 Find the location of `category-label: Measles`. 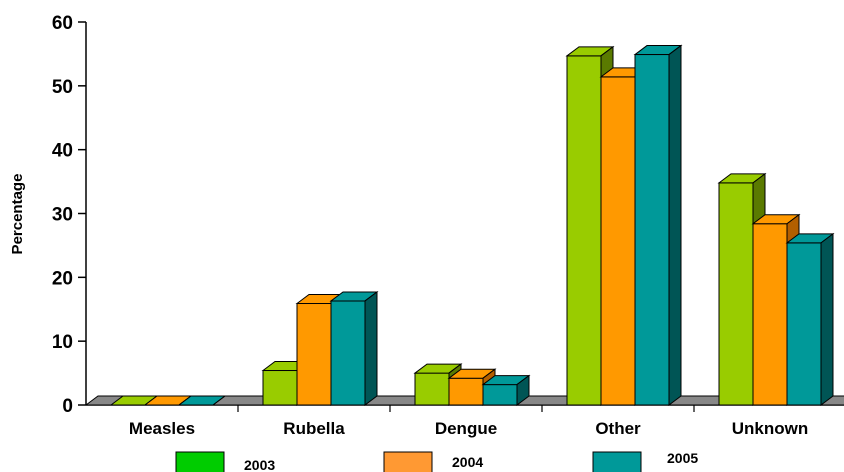

category-label: Measles is located at coordinates (162, 428).